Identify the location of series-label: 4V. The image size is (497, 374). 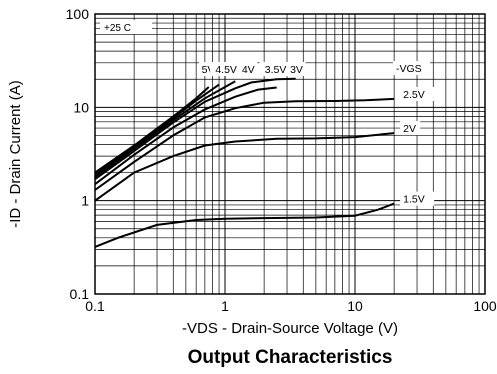
(248, 70).